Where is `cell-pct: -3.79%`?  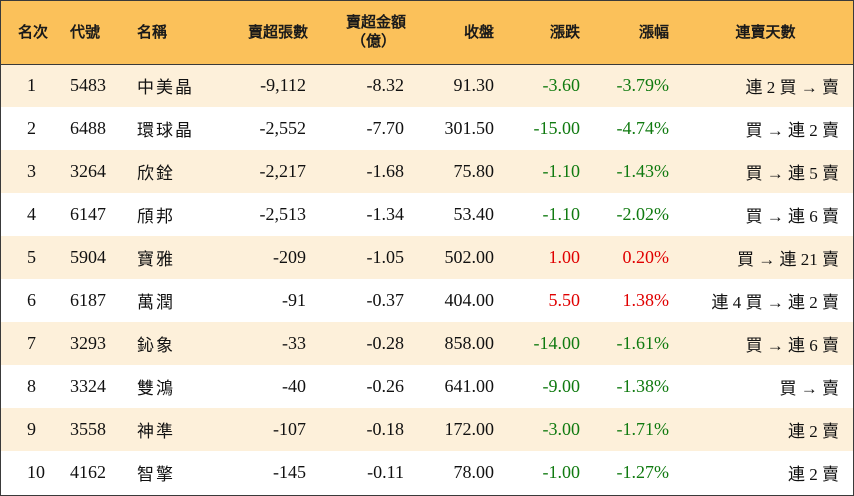
cell-pct: -3.79% is located at coordinates (643, 85).